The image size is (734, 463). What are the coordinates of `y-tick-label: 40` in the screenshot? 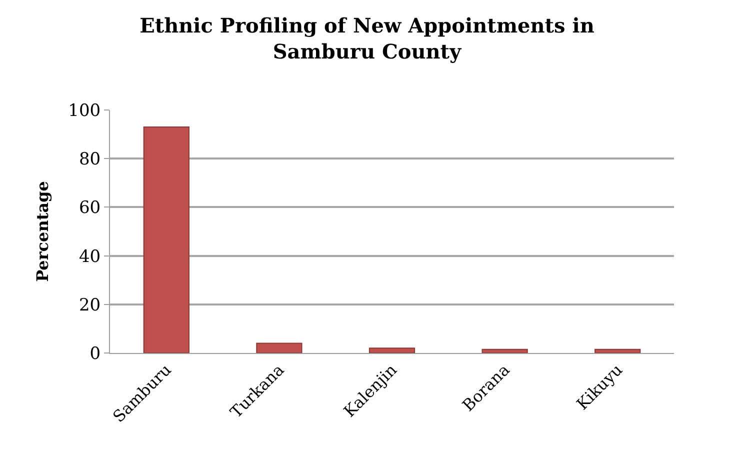 It's located at (89, 256).